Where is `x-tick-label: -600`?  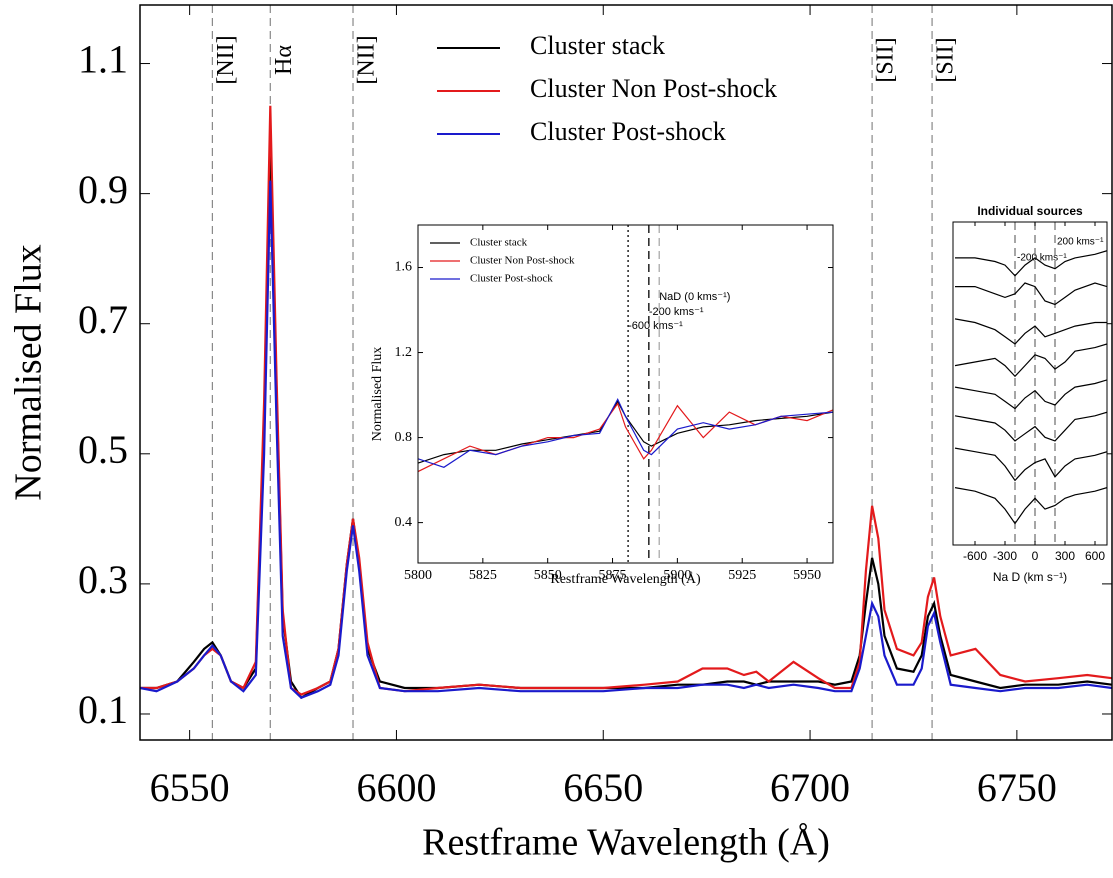
x-tick-label: -600 is located at coordinates (975, 556).